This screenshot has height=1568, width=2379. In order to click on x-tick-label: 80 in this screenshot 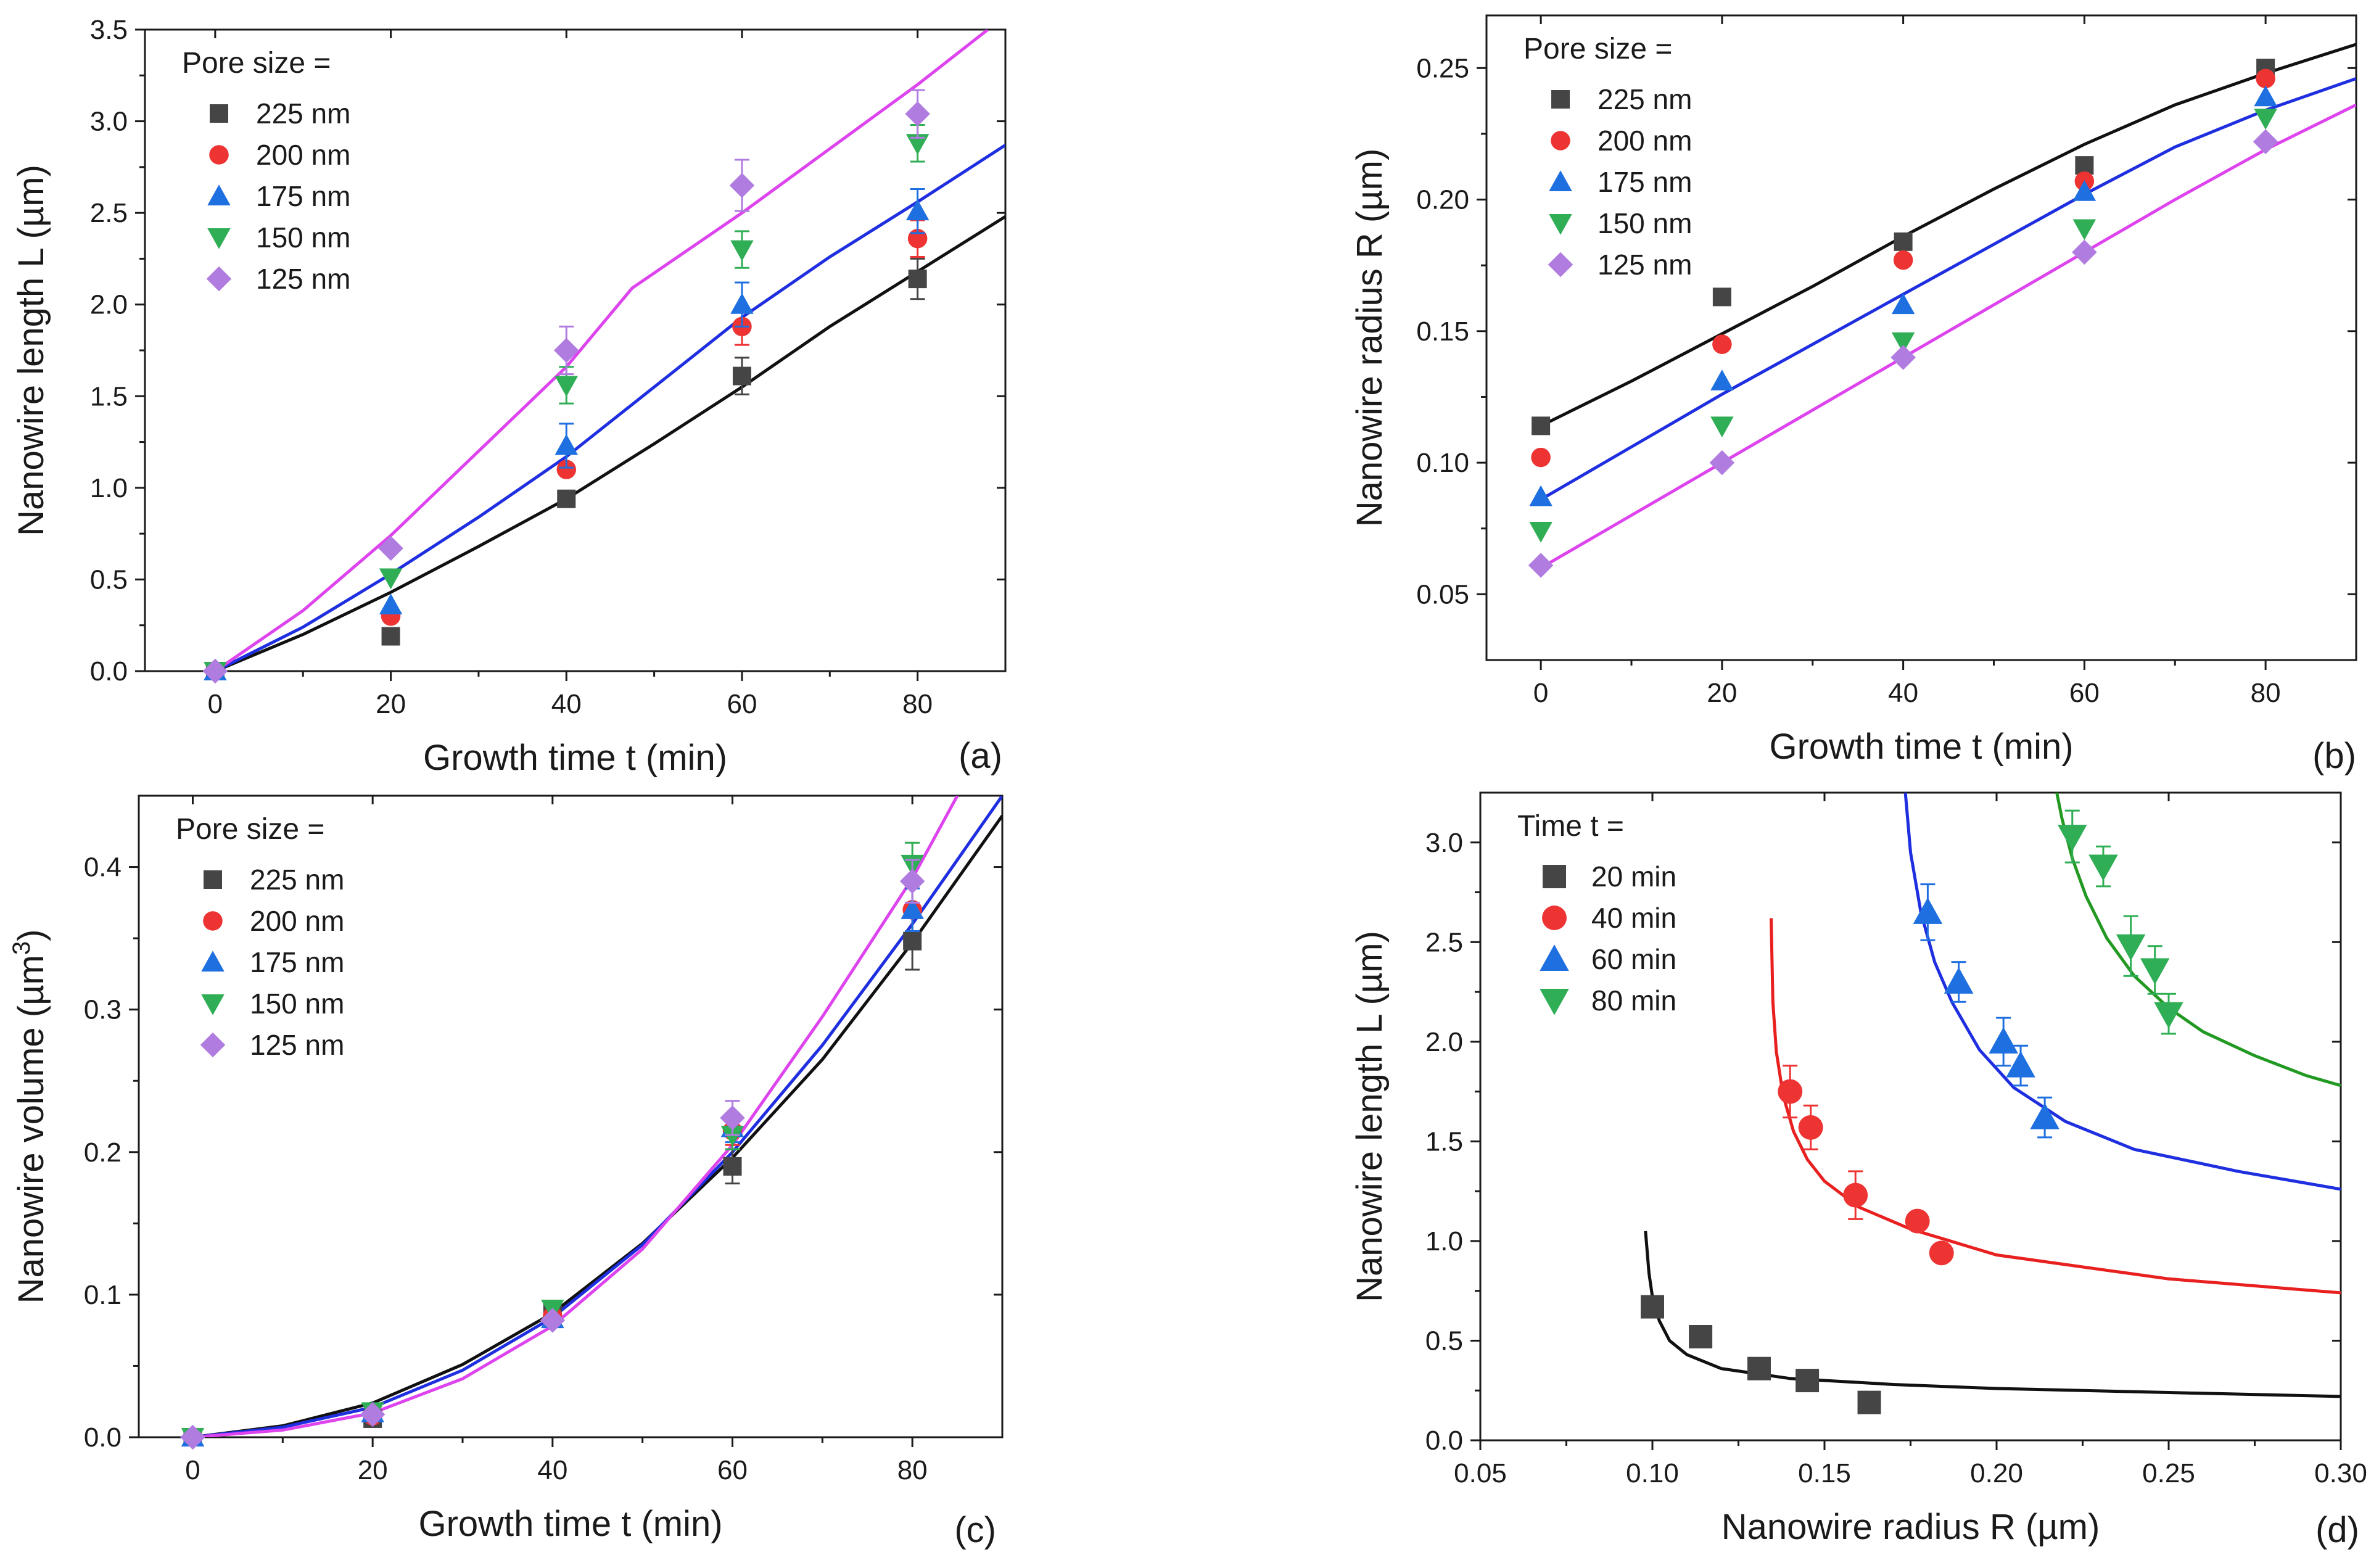, I will do `click(917, 704)`.